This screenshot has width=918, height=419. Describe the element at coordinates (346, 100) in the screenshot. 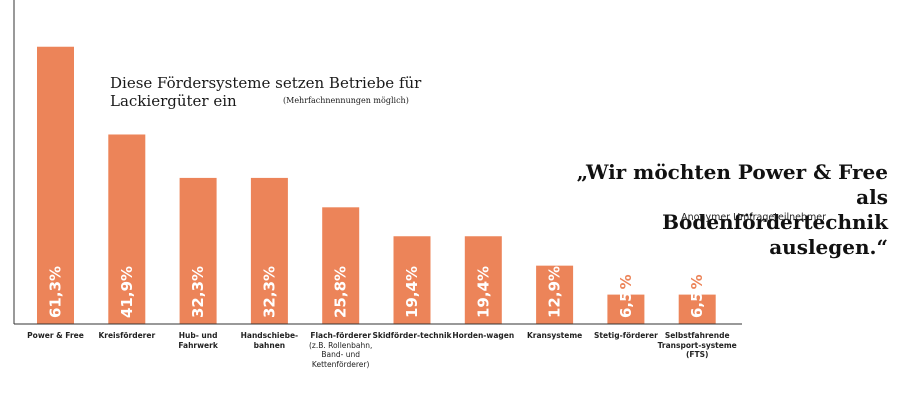

I see `chart-subtitle: (Mehrfachnennungen möglich)` at that location.